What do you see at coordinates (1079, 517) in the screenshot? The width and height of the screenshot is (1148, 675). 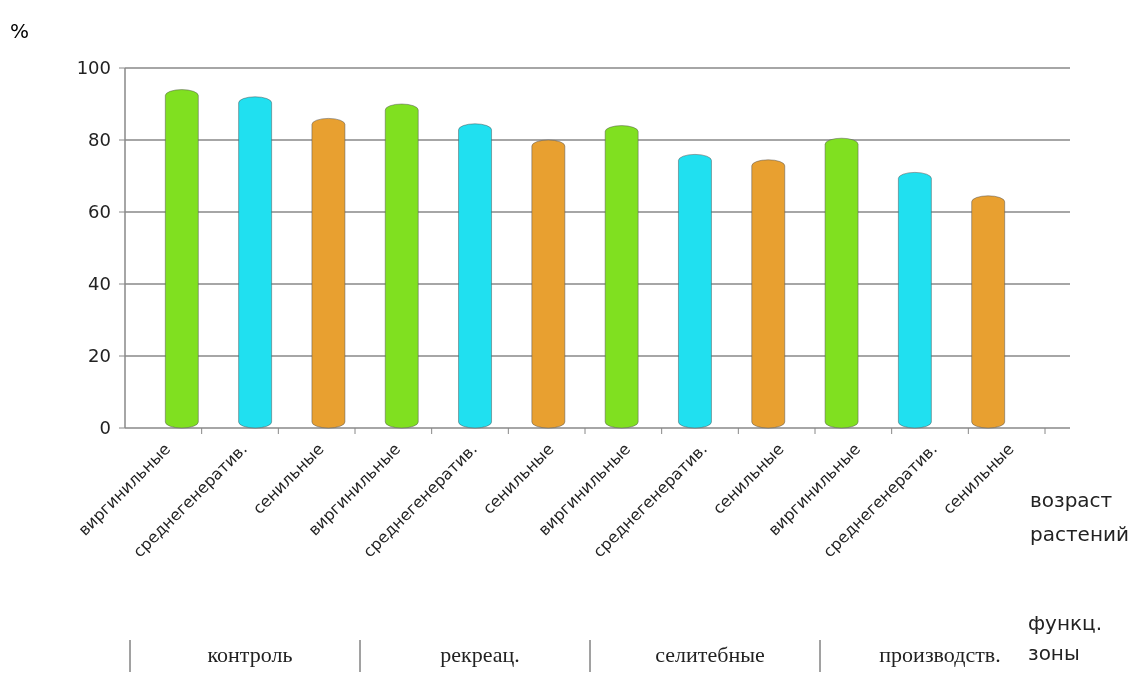 I see `x-axis-title: возраст растений` at bounding box center [1079, 517].